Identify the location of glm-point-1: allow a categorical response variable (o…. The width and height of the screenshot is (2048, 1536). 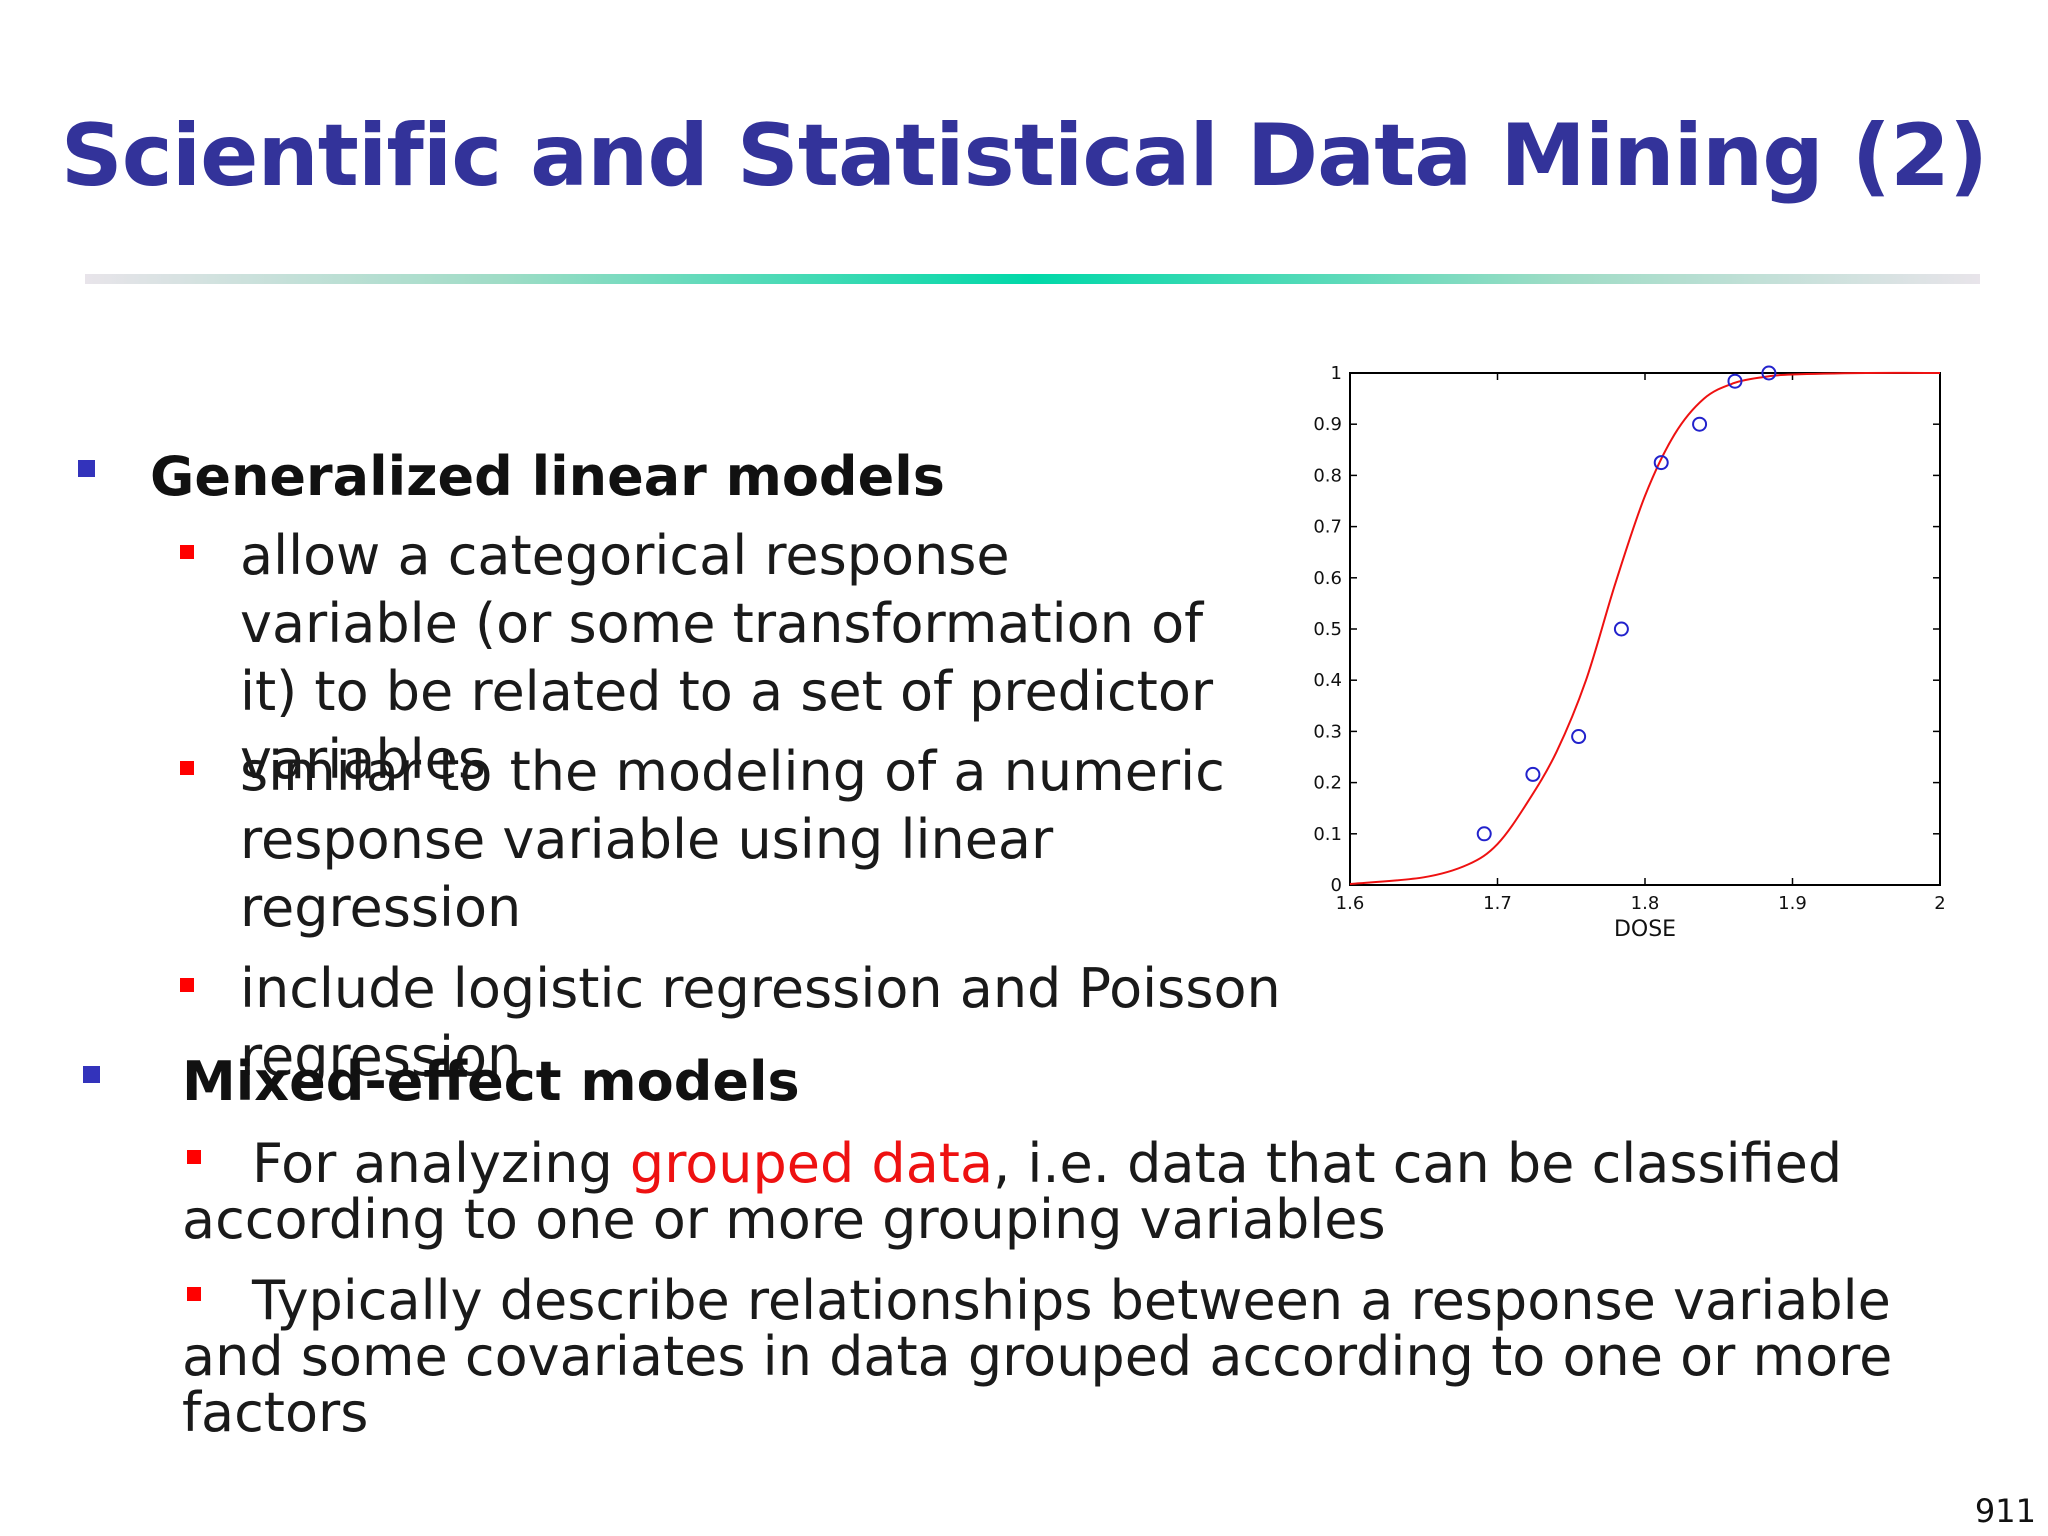
(727, 657).